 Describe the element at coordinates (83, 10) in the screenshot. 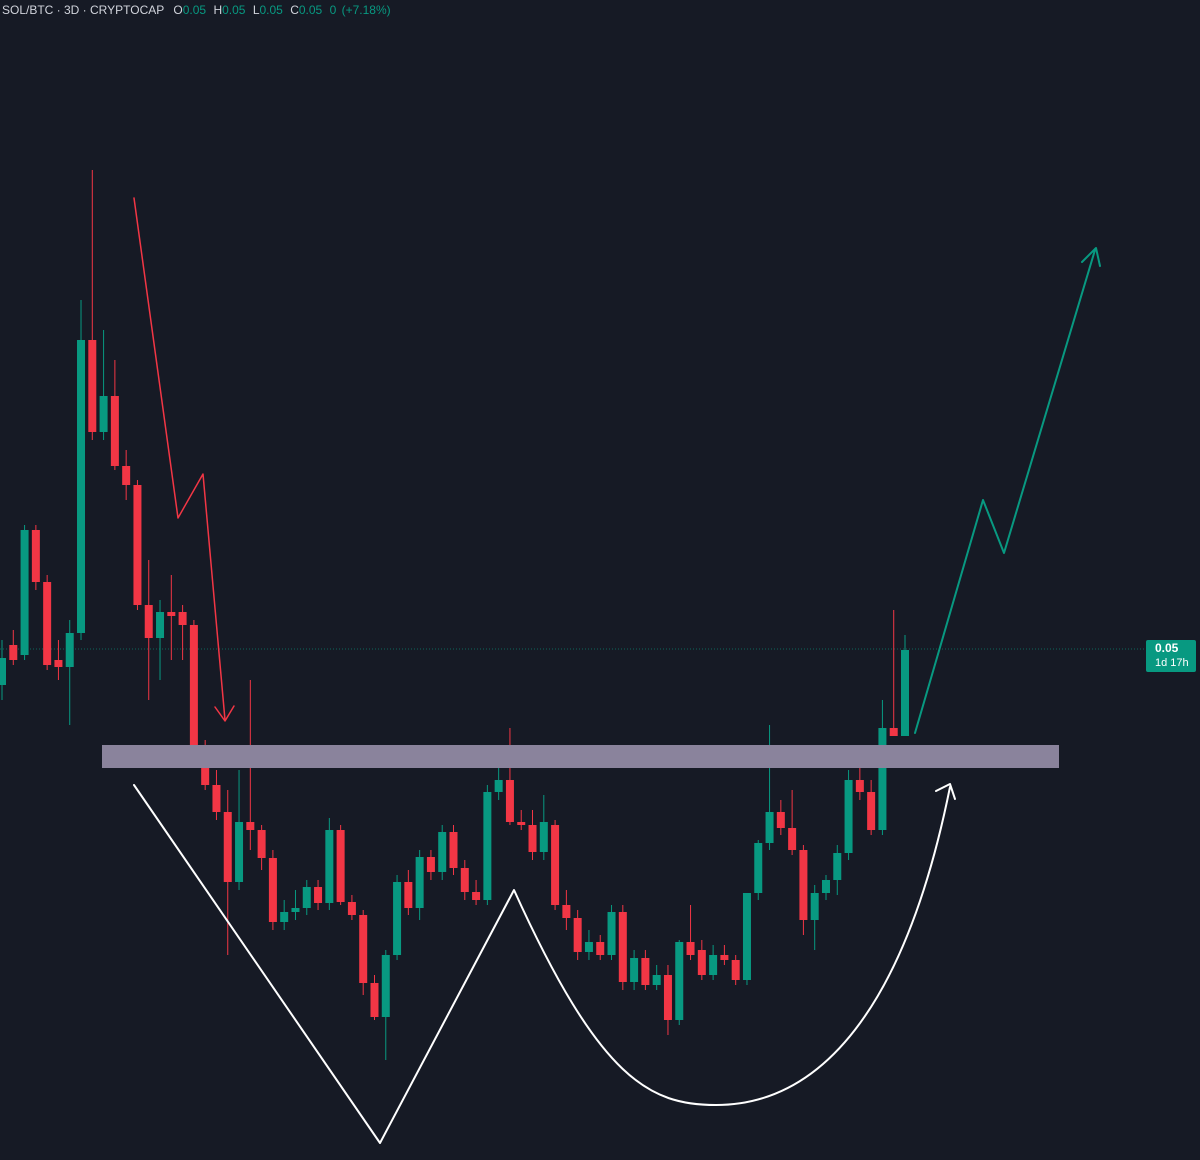

I see `symbol: SOL/BTC · 3D · CRYPTOCAP` at that location.